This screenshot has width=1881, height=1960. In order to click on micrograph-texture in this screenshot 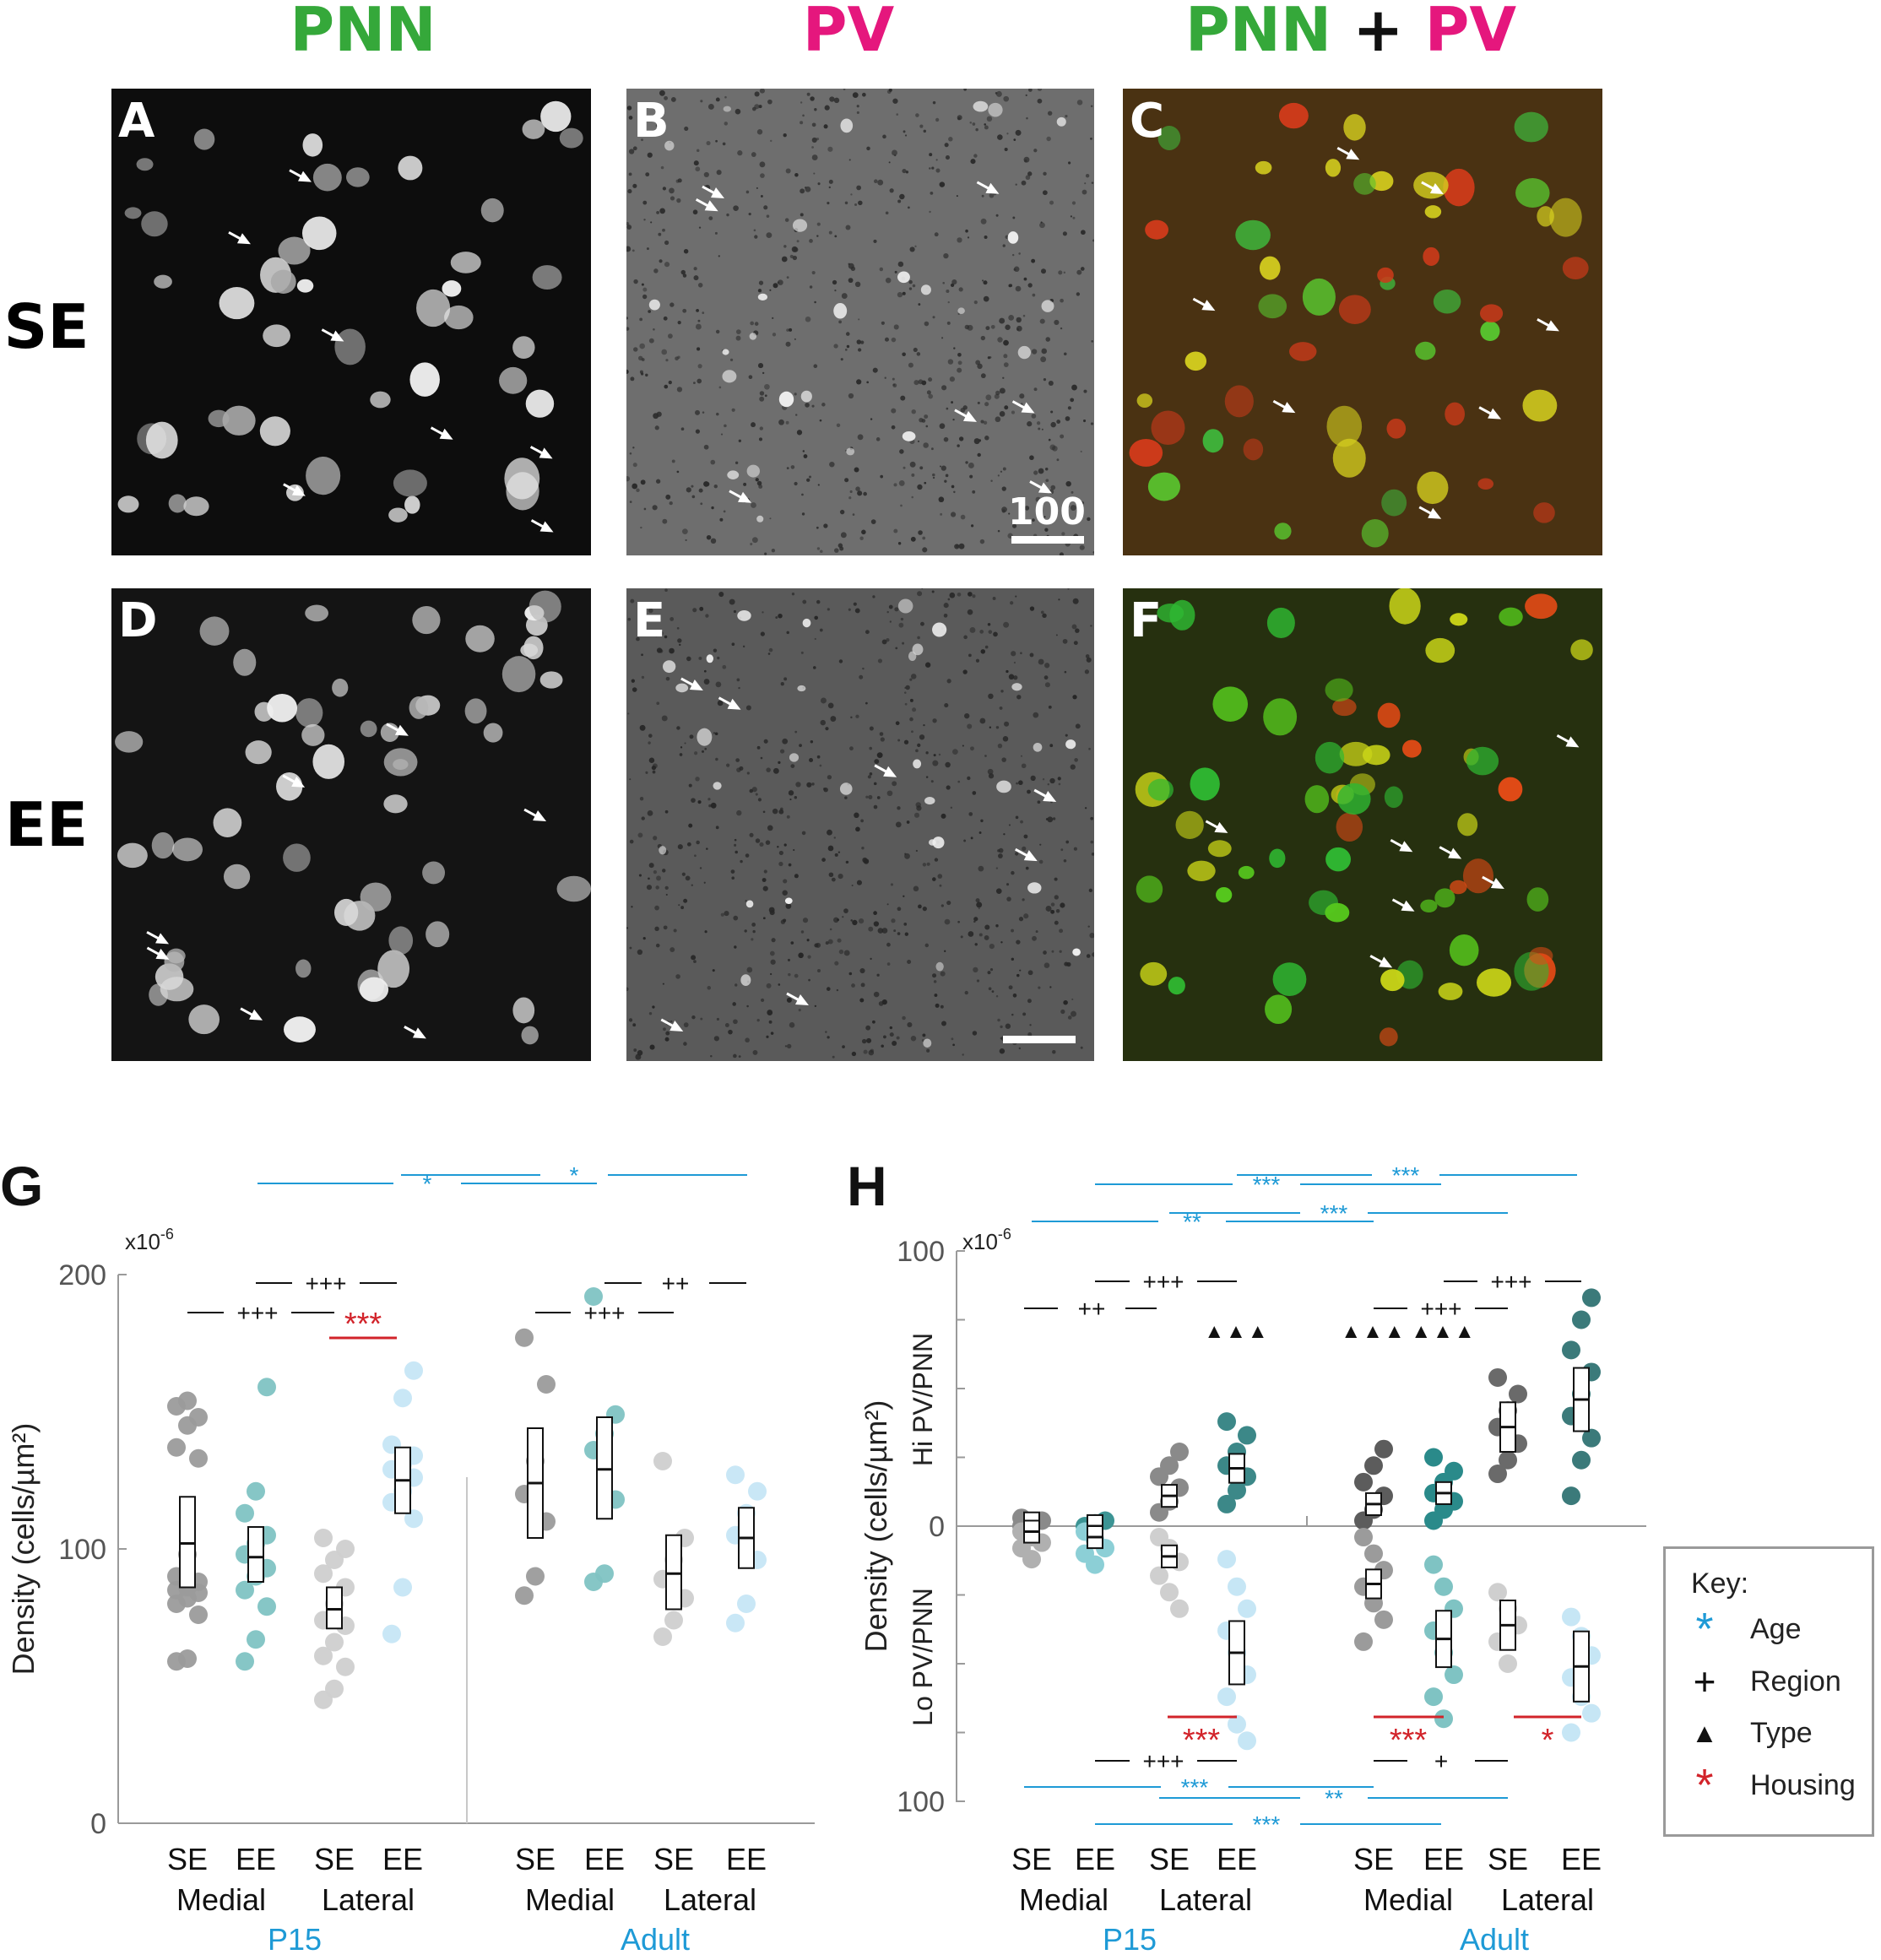, I will do `click(353, 818)`.